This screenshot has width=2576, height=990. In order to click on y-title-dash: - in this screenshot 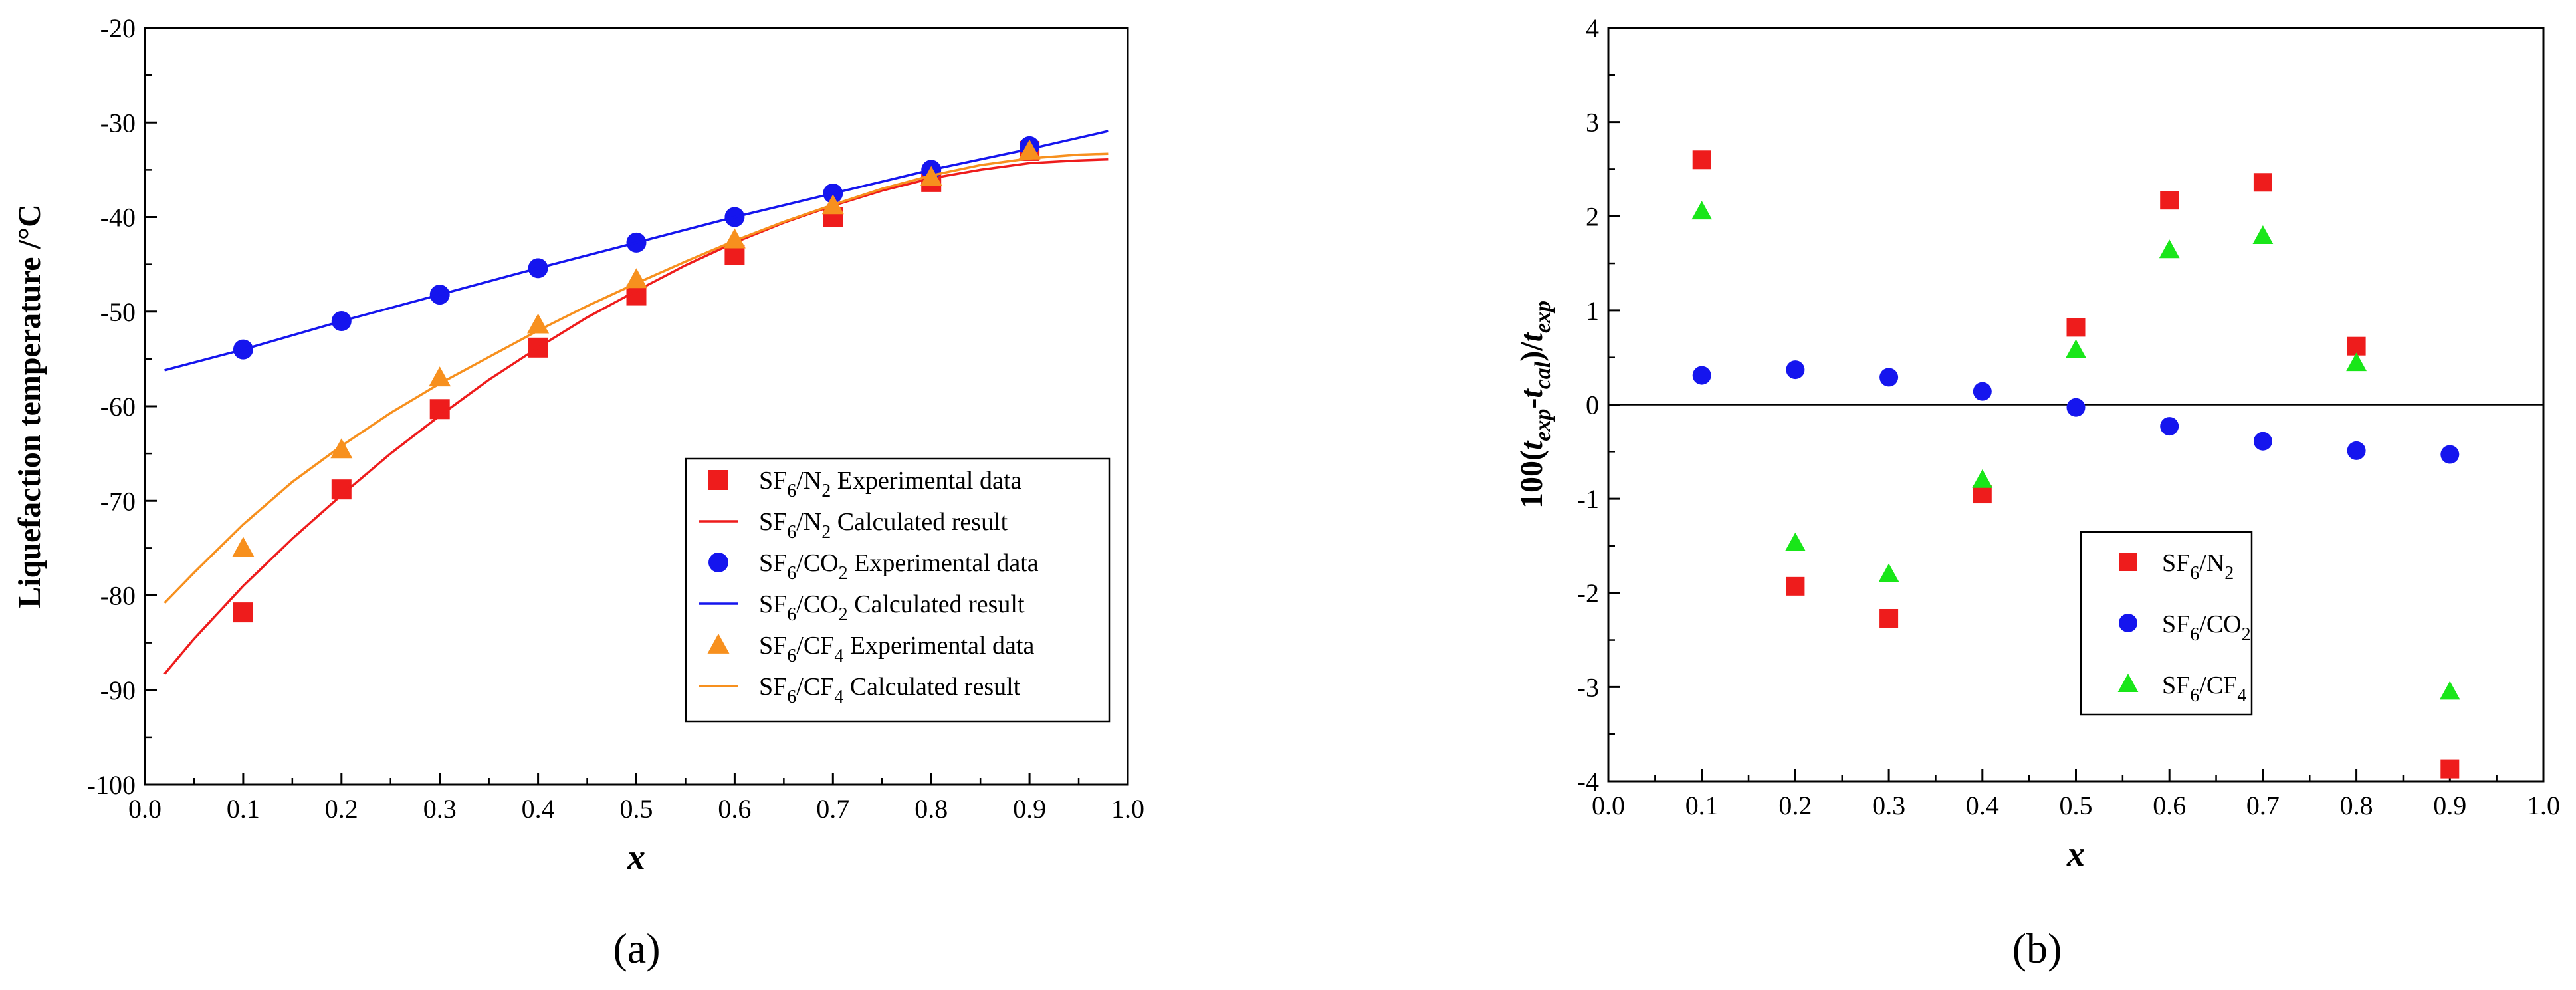, I will do `click(1531, 403)`.